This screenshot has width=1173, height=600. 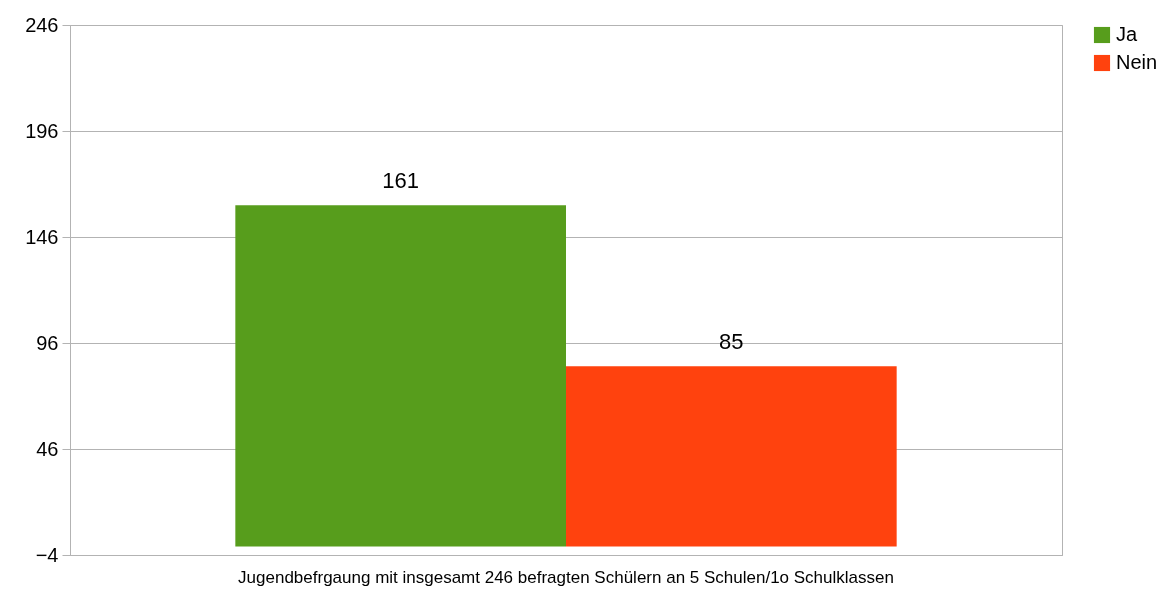 What do you see at coordinates (47, 342) in the screenshot?
I see `y-tick-label: 96` at bounding box center [47, 342].